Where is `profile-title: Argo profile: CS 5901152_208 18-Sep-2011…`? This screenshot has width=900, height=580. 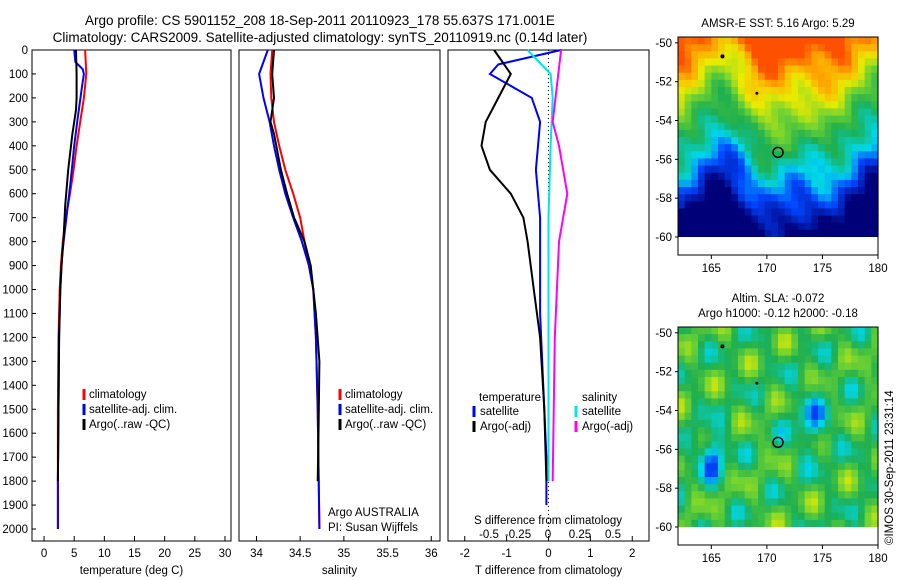 profile-title: Argo profile: CS 5901152_208 18-Sep-2011… is located at coordinates (320, 20).